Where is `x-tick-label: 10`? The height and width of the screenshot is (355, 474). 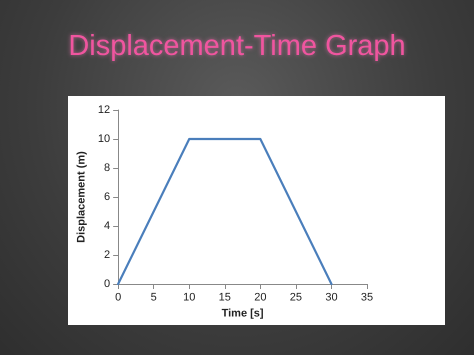 x-tick-label: 10 is located at coordinates (189, 298).